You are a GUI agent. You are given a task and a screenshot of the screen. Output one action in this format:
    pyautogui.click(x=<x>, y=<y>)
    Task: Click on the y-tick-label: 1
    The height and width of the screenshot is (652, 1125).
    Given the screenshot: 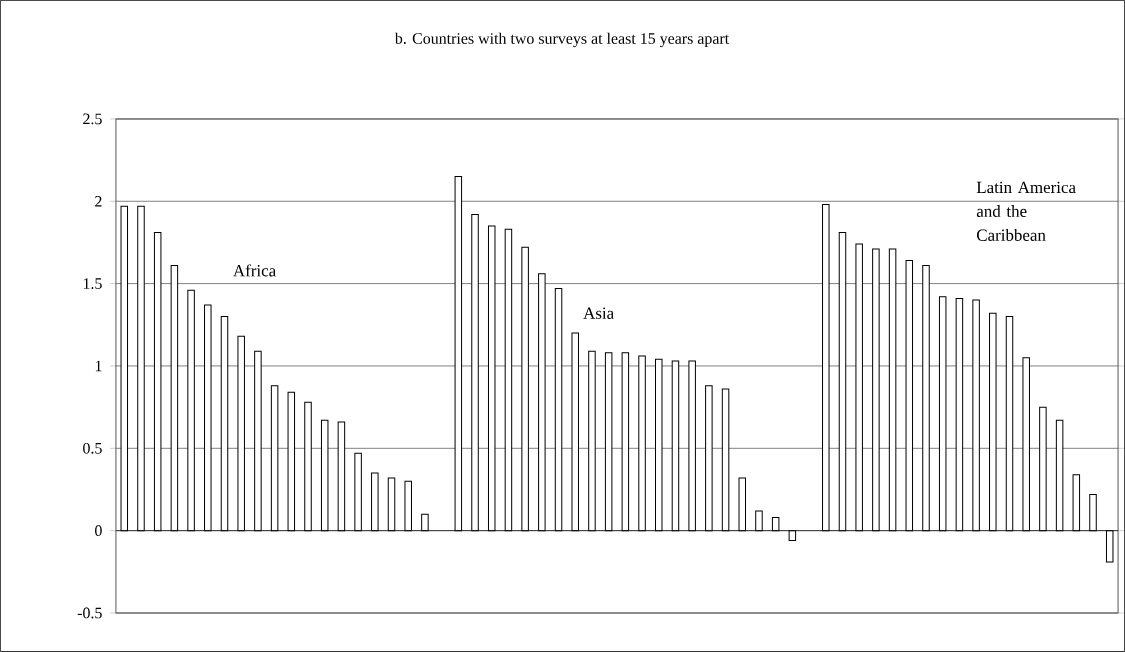 What is the action you would take?
    pyautogui.click(x=98, y=366)
    